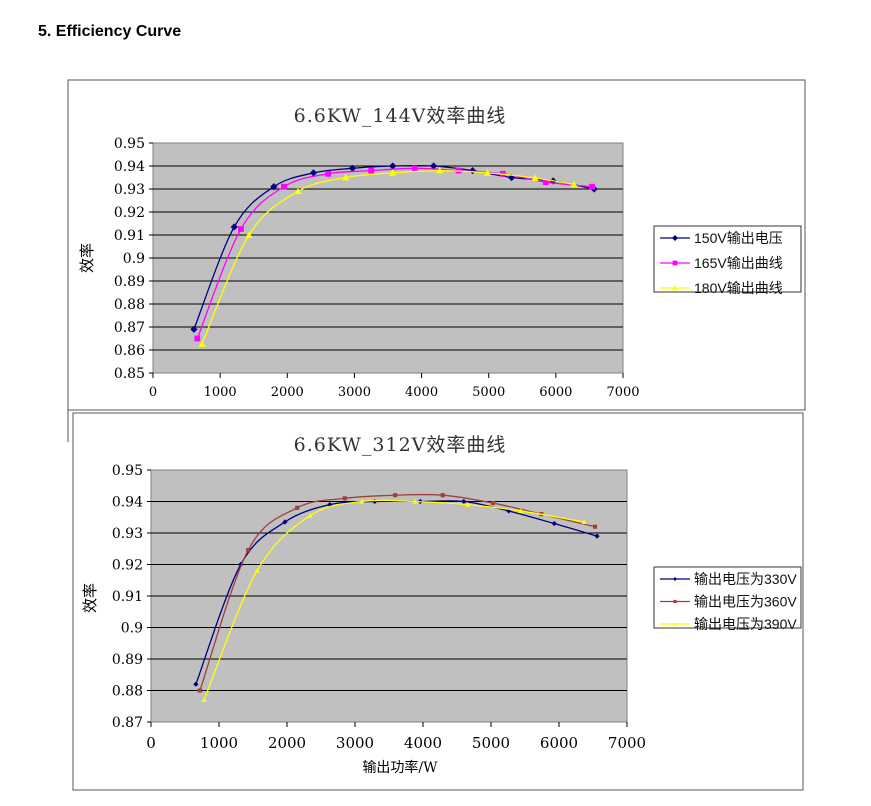 This screenshot has height=806, width=871. I want to click on y-tick-label: 0.9, so click(134, 259).